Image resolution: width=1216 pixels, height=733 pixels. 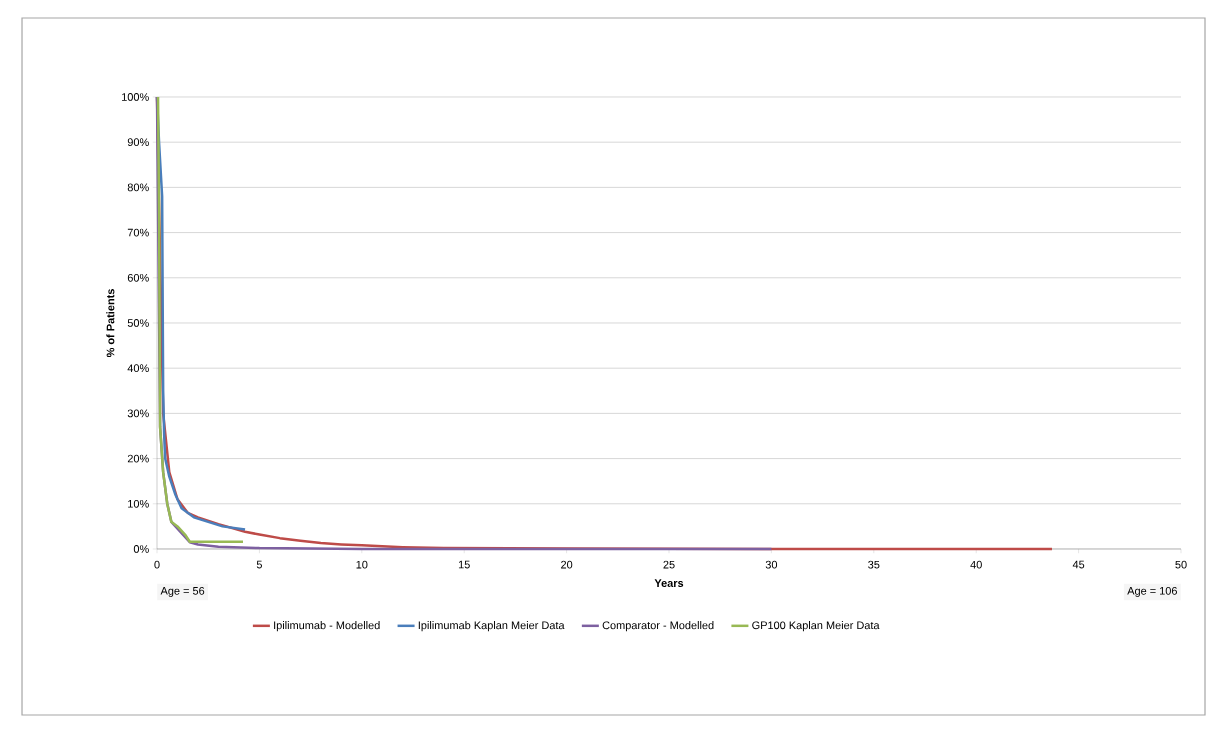 I want to click on x-tick-label: 35, so click(x=874, y=564).